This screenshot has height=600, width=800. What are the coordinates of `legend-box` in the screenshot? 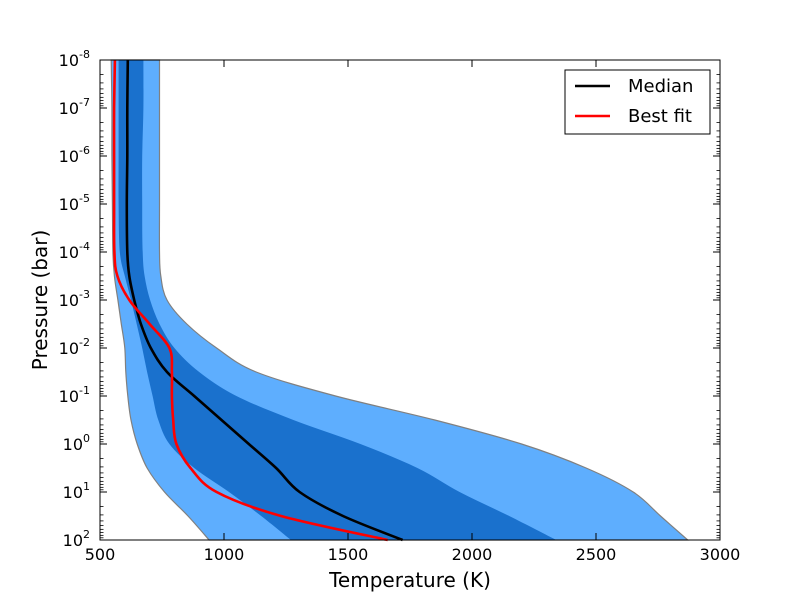 It's located at (637, 102).